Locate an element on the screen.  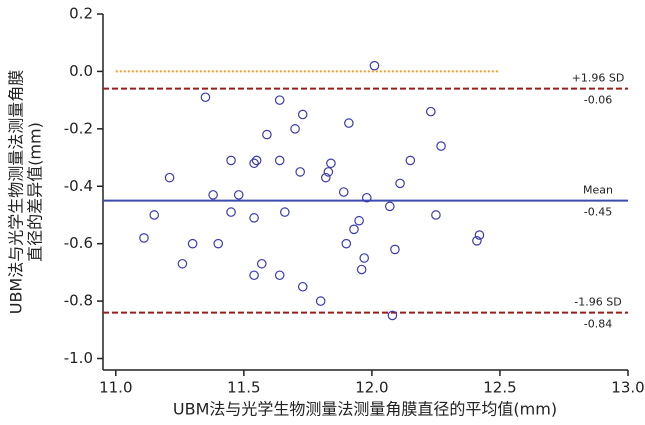
y-axis-label: UBM法与光学生物测量法测量角膜 is located at coordinates (16, 192).